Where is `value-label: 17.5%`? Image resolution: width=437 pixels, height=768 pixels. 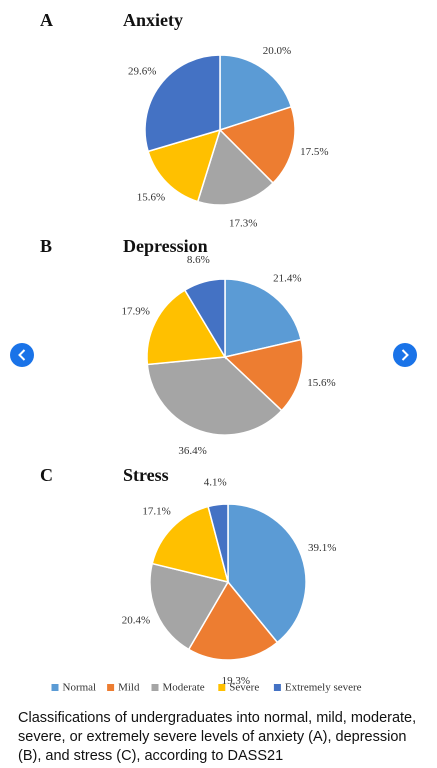
value-label: 17.5% is located at coordinates (314, 152).